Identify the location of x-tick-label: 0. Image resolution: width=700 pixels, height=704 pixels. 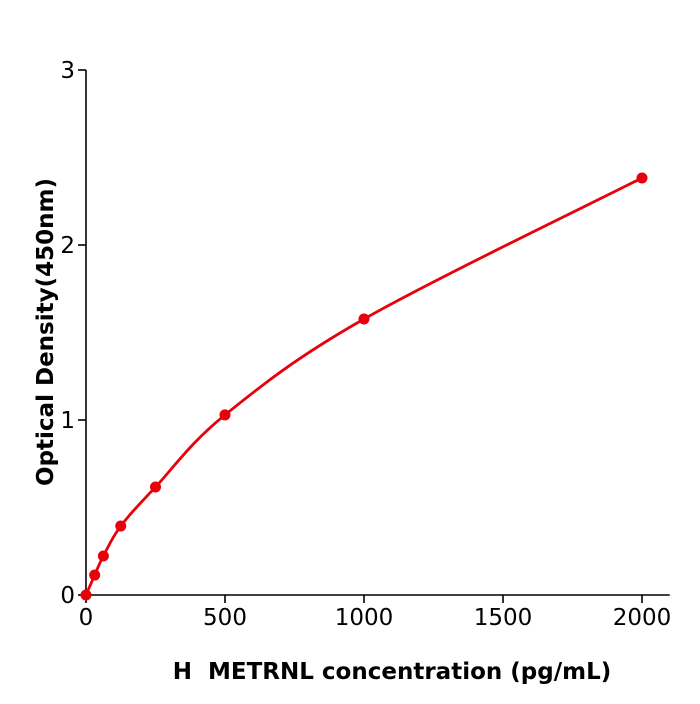
(86, 618).